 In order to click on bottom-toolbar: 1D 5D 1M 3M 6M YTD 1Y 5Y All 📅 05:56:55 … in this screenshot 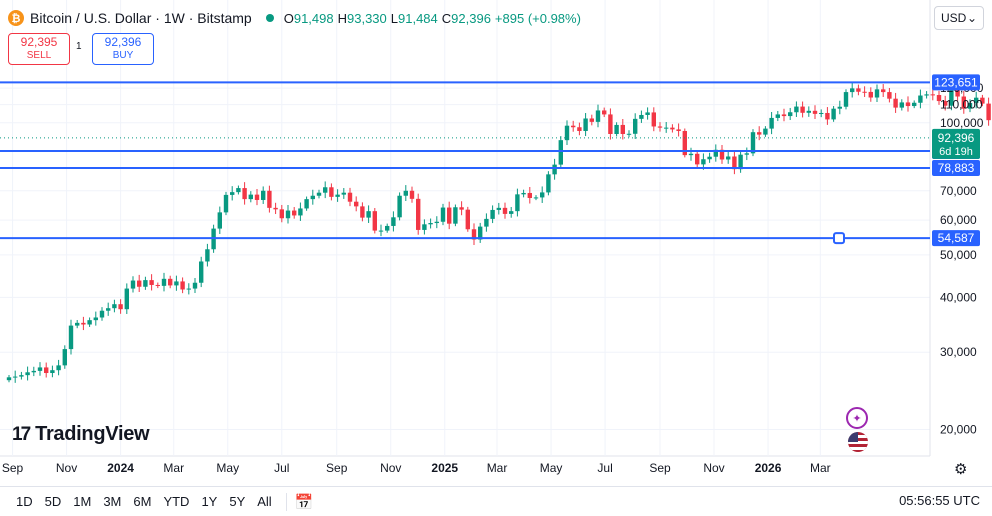, I will do `click(496, 501)`.